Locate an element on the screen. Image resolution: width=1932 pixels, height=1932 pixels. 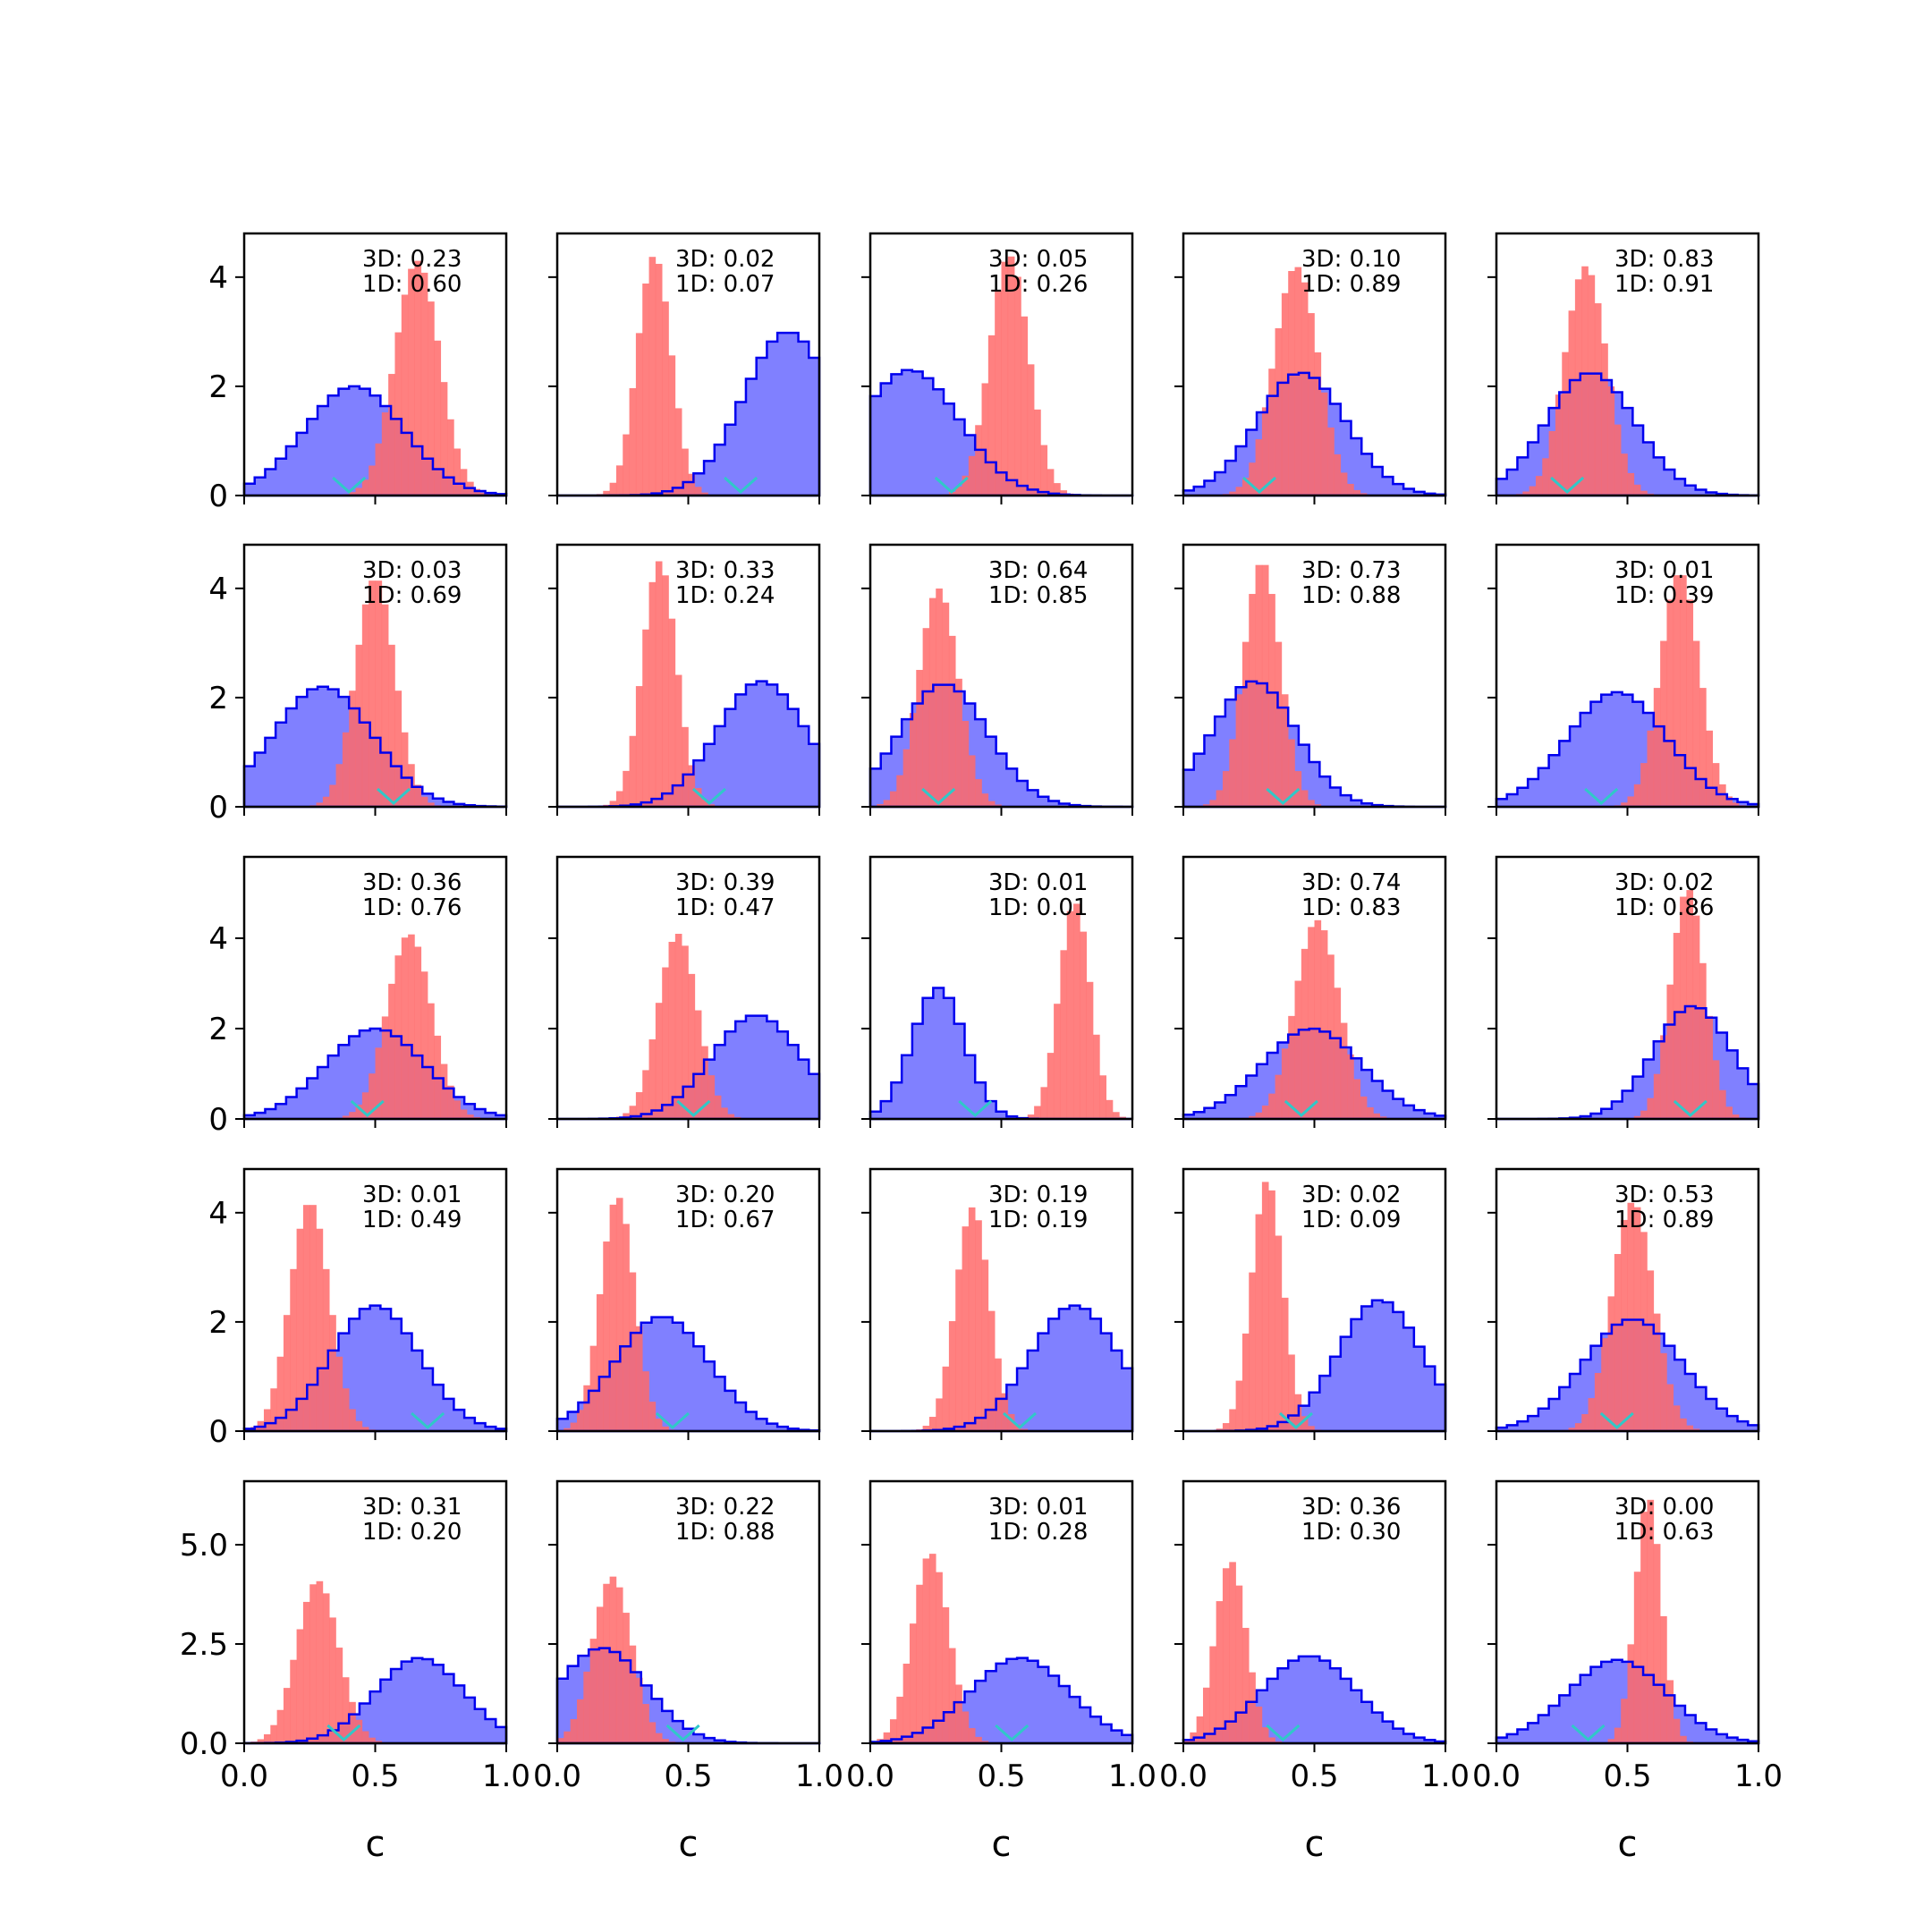
y-tick-label: 2 is located at coordinates (218, 698).